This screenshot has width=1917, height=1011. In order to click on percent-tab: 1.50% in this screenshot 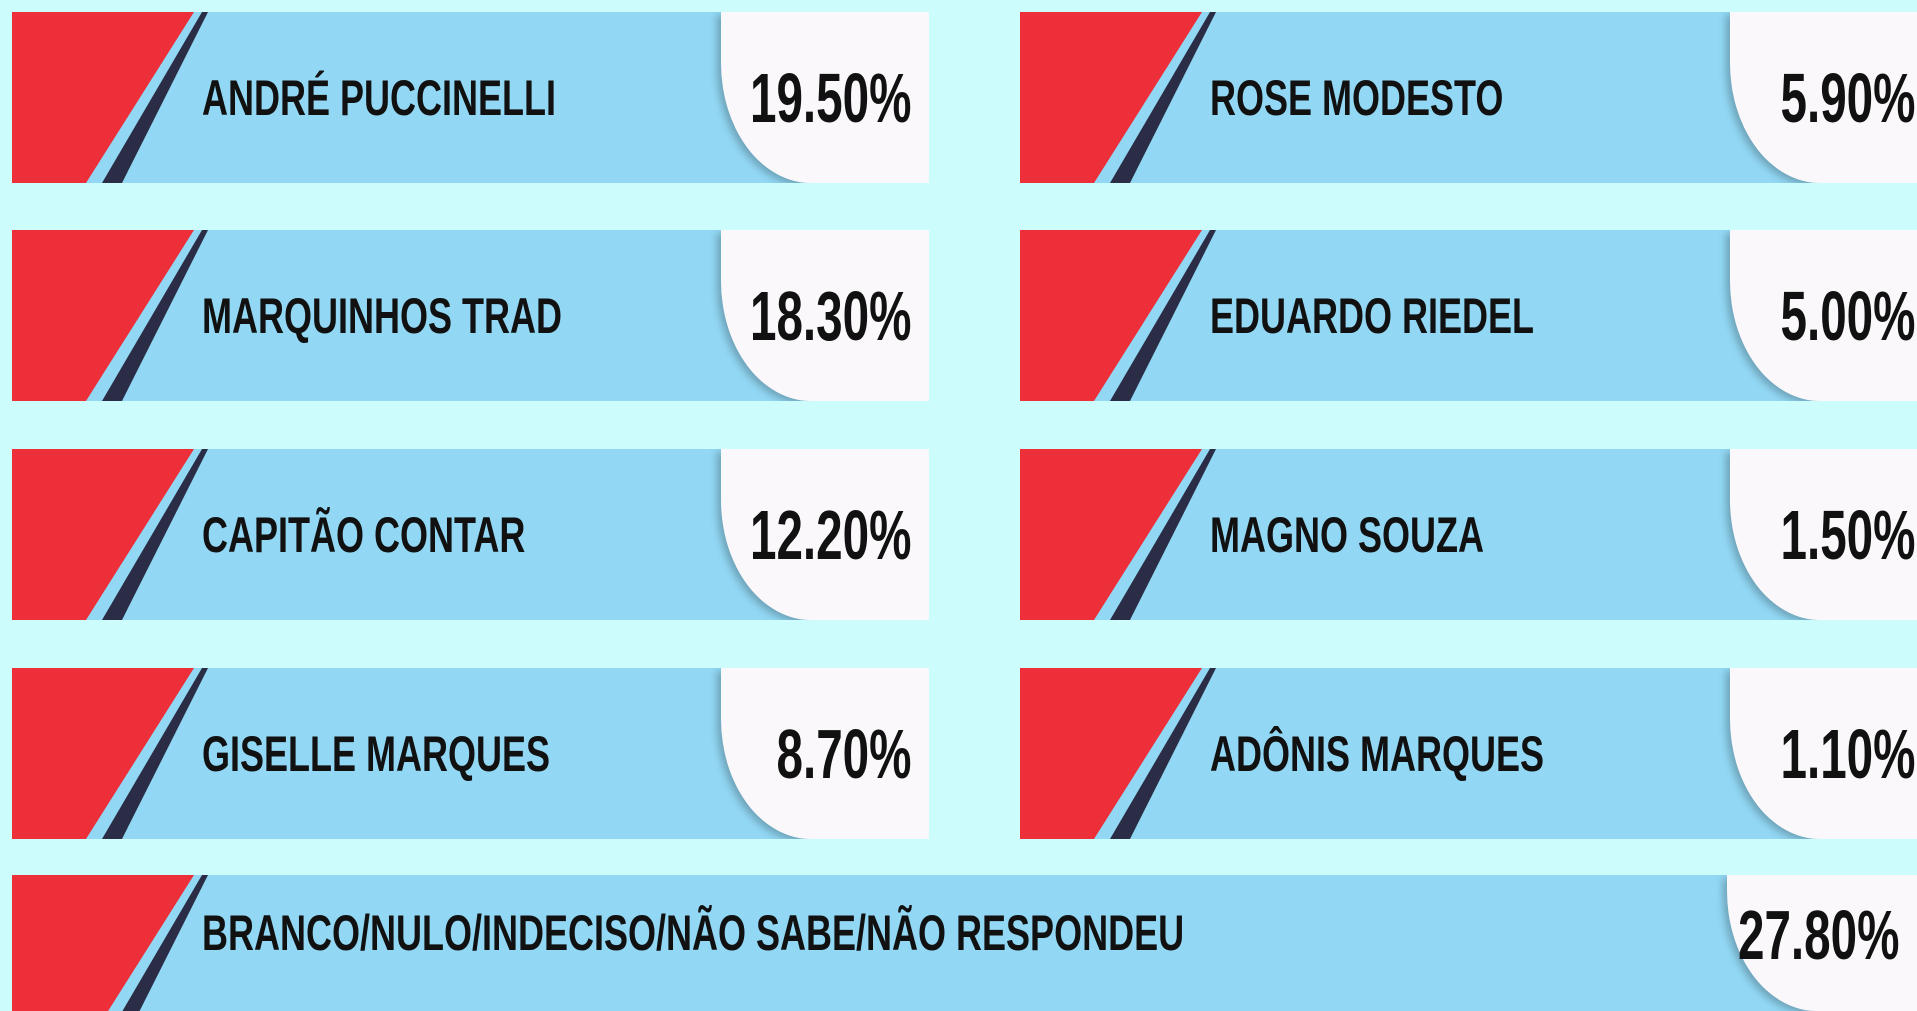, I will do `click(1823, 534)`.